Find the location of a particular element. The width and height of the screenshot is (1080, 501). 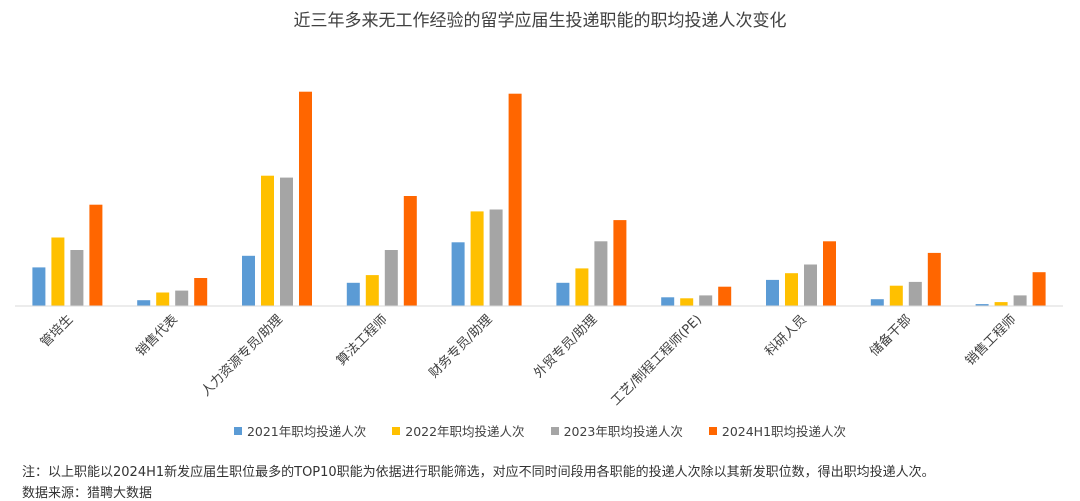

x-tick-label-2: 销售代表 is located at coordinates (157, 336).